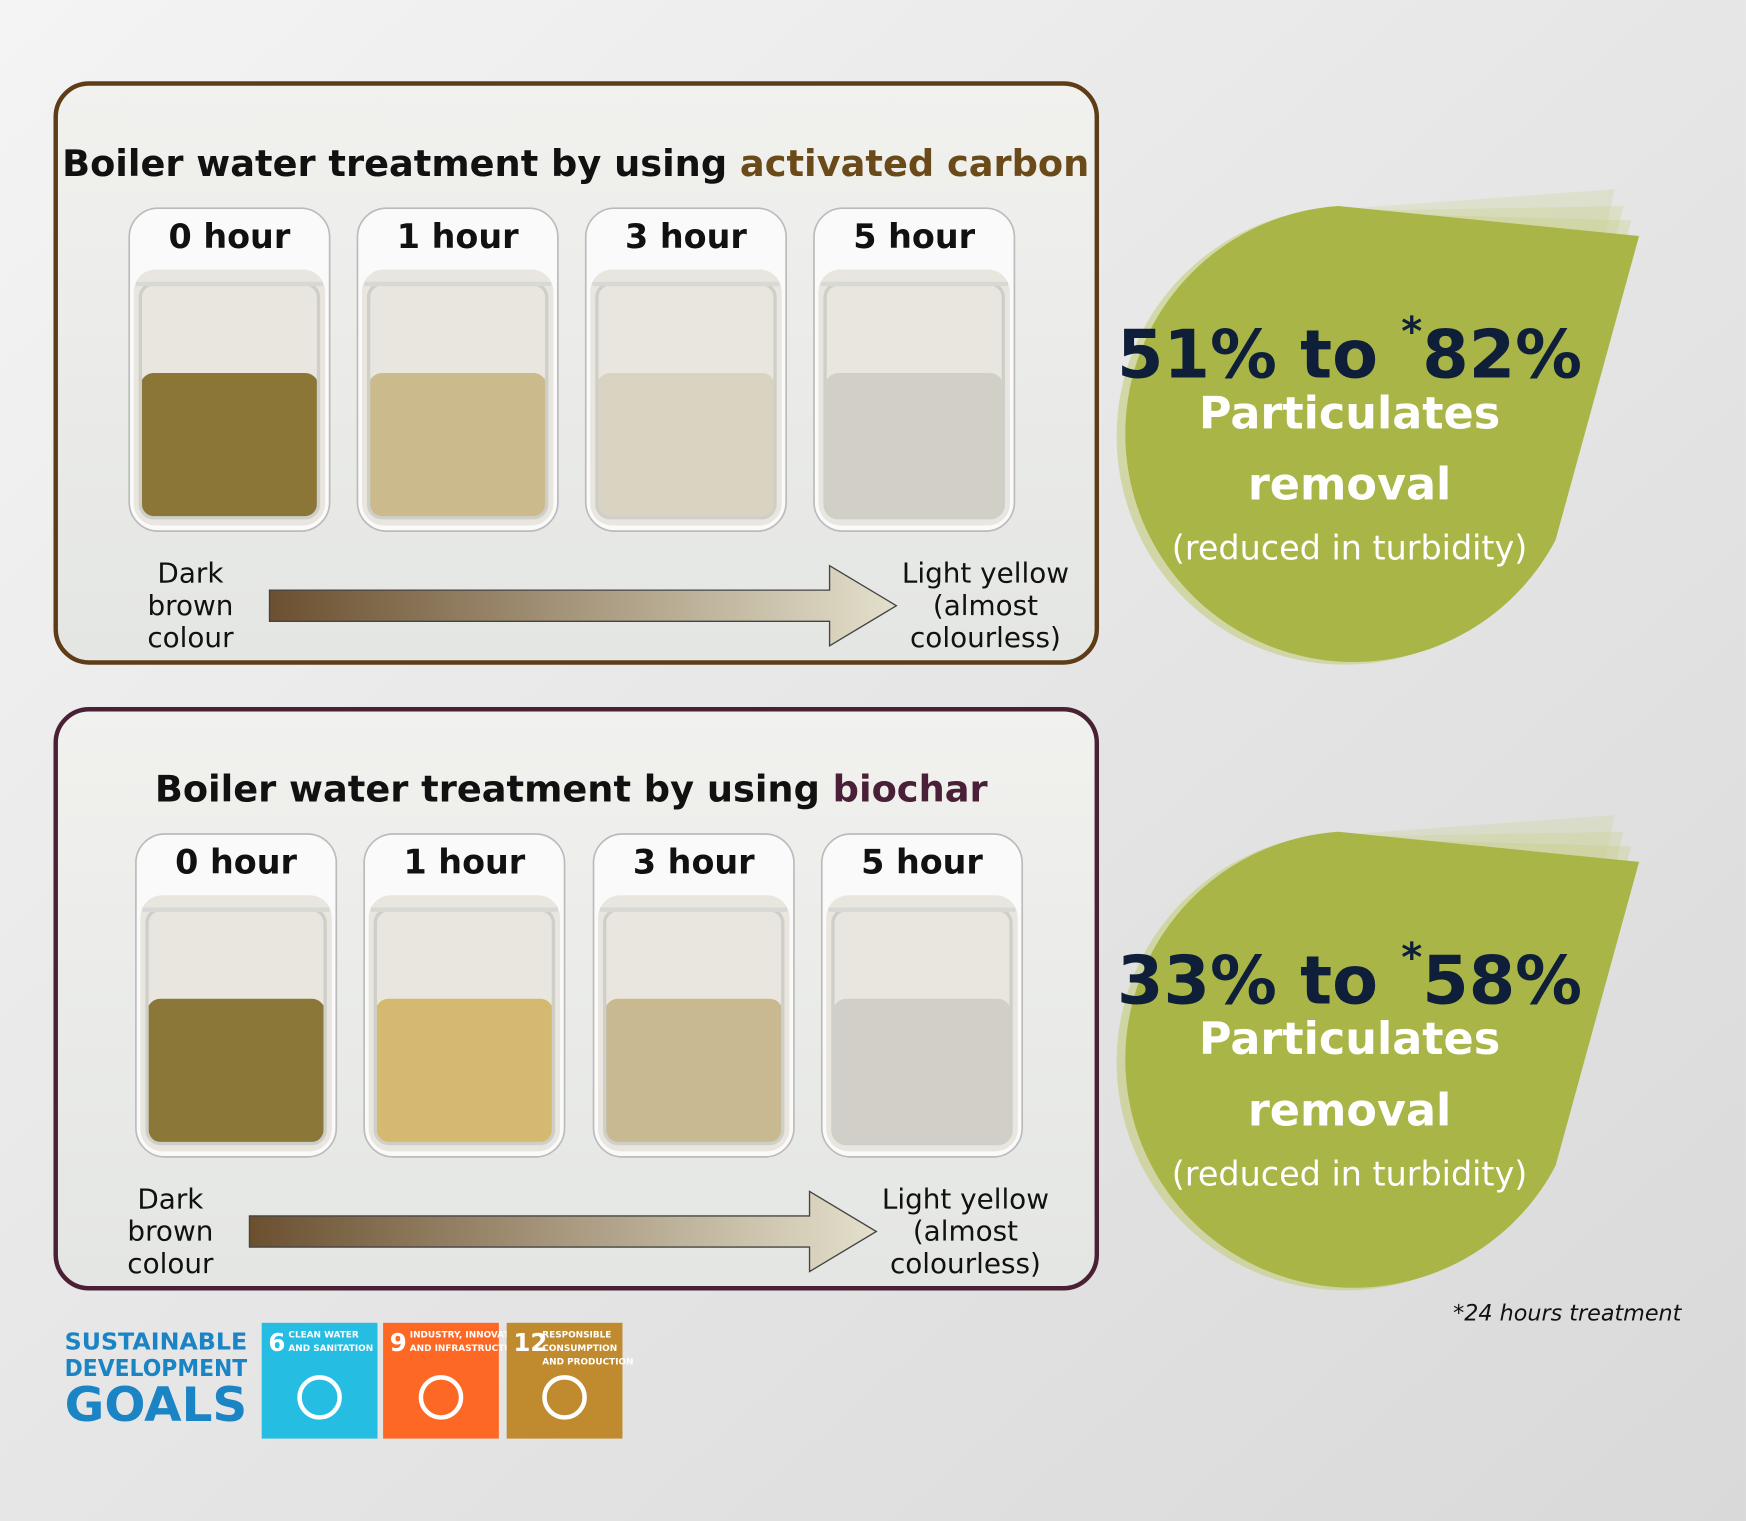  Describe the element at coordinates (1259, 354) in the screenshot. I see `range-text: 51% to` at that location.